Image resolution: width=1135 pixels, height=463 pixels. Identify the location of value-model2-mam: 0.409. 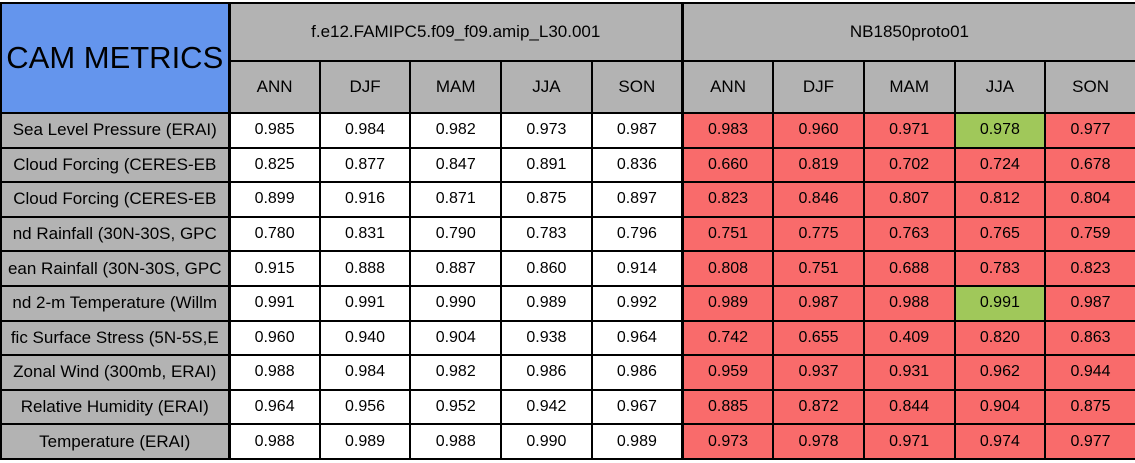
(909, 338).